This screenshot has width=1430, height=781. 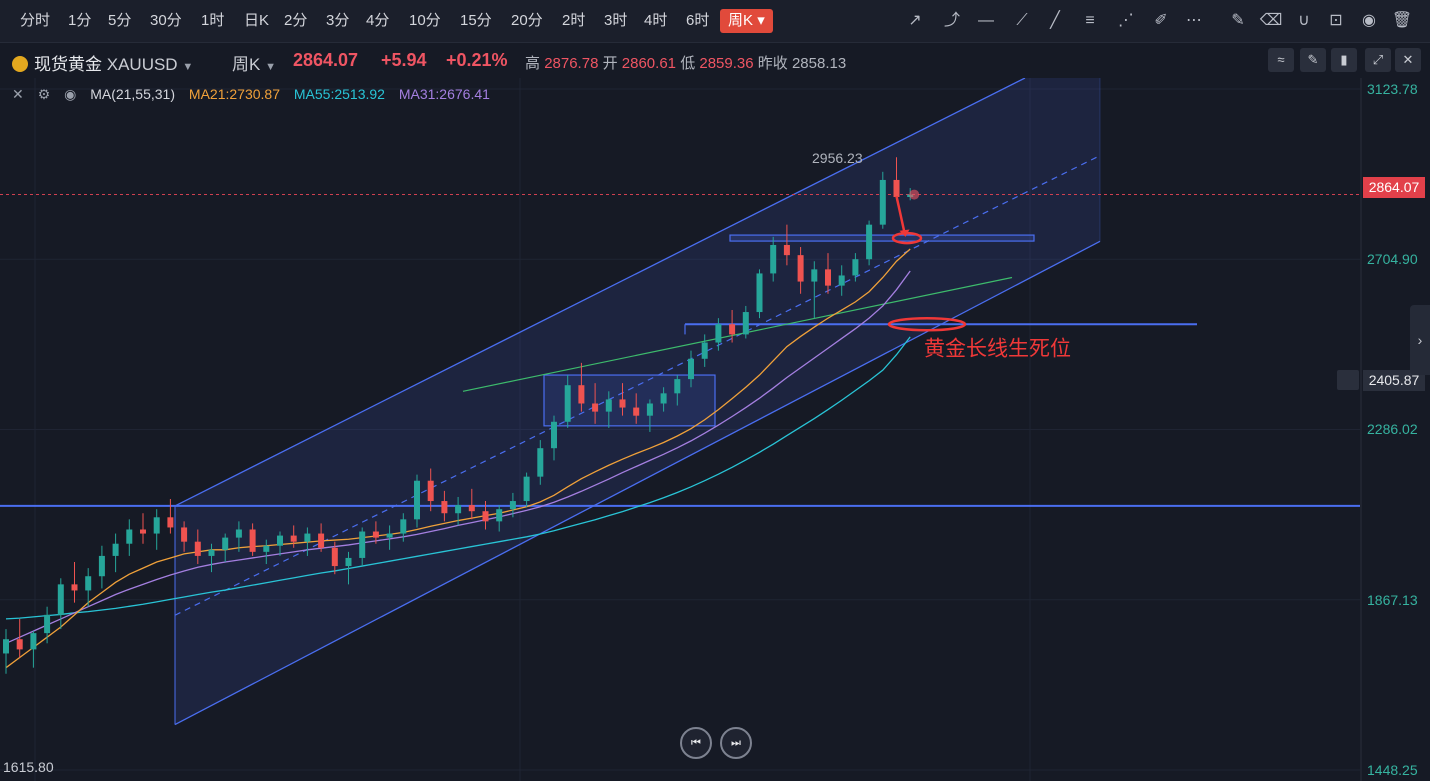 What do you see at coordinates (444, 94) in the screenshot?
I see `ma31-value: MA31:2676.41` at bounding box center [444, 94].